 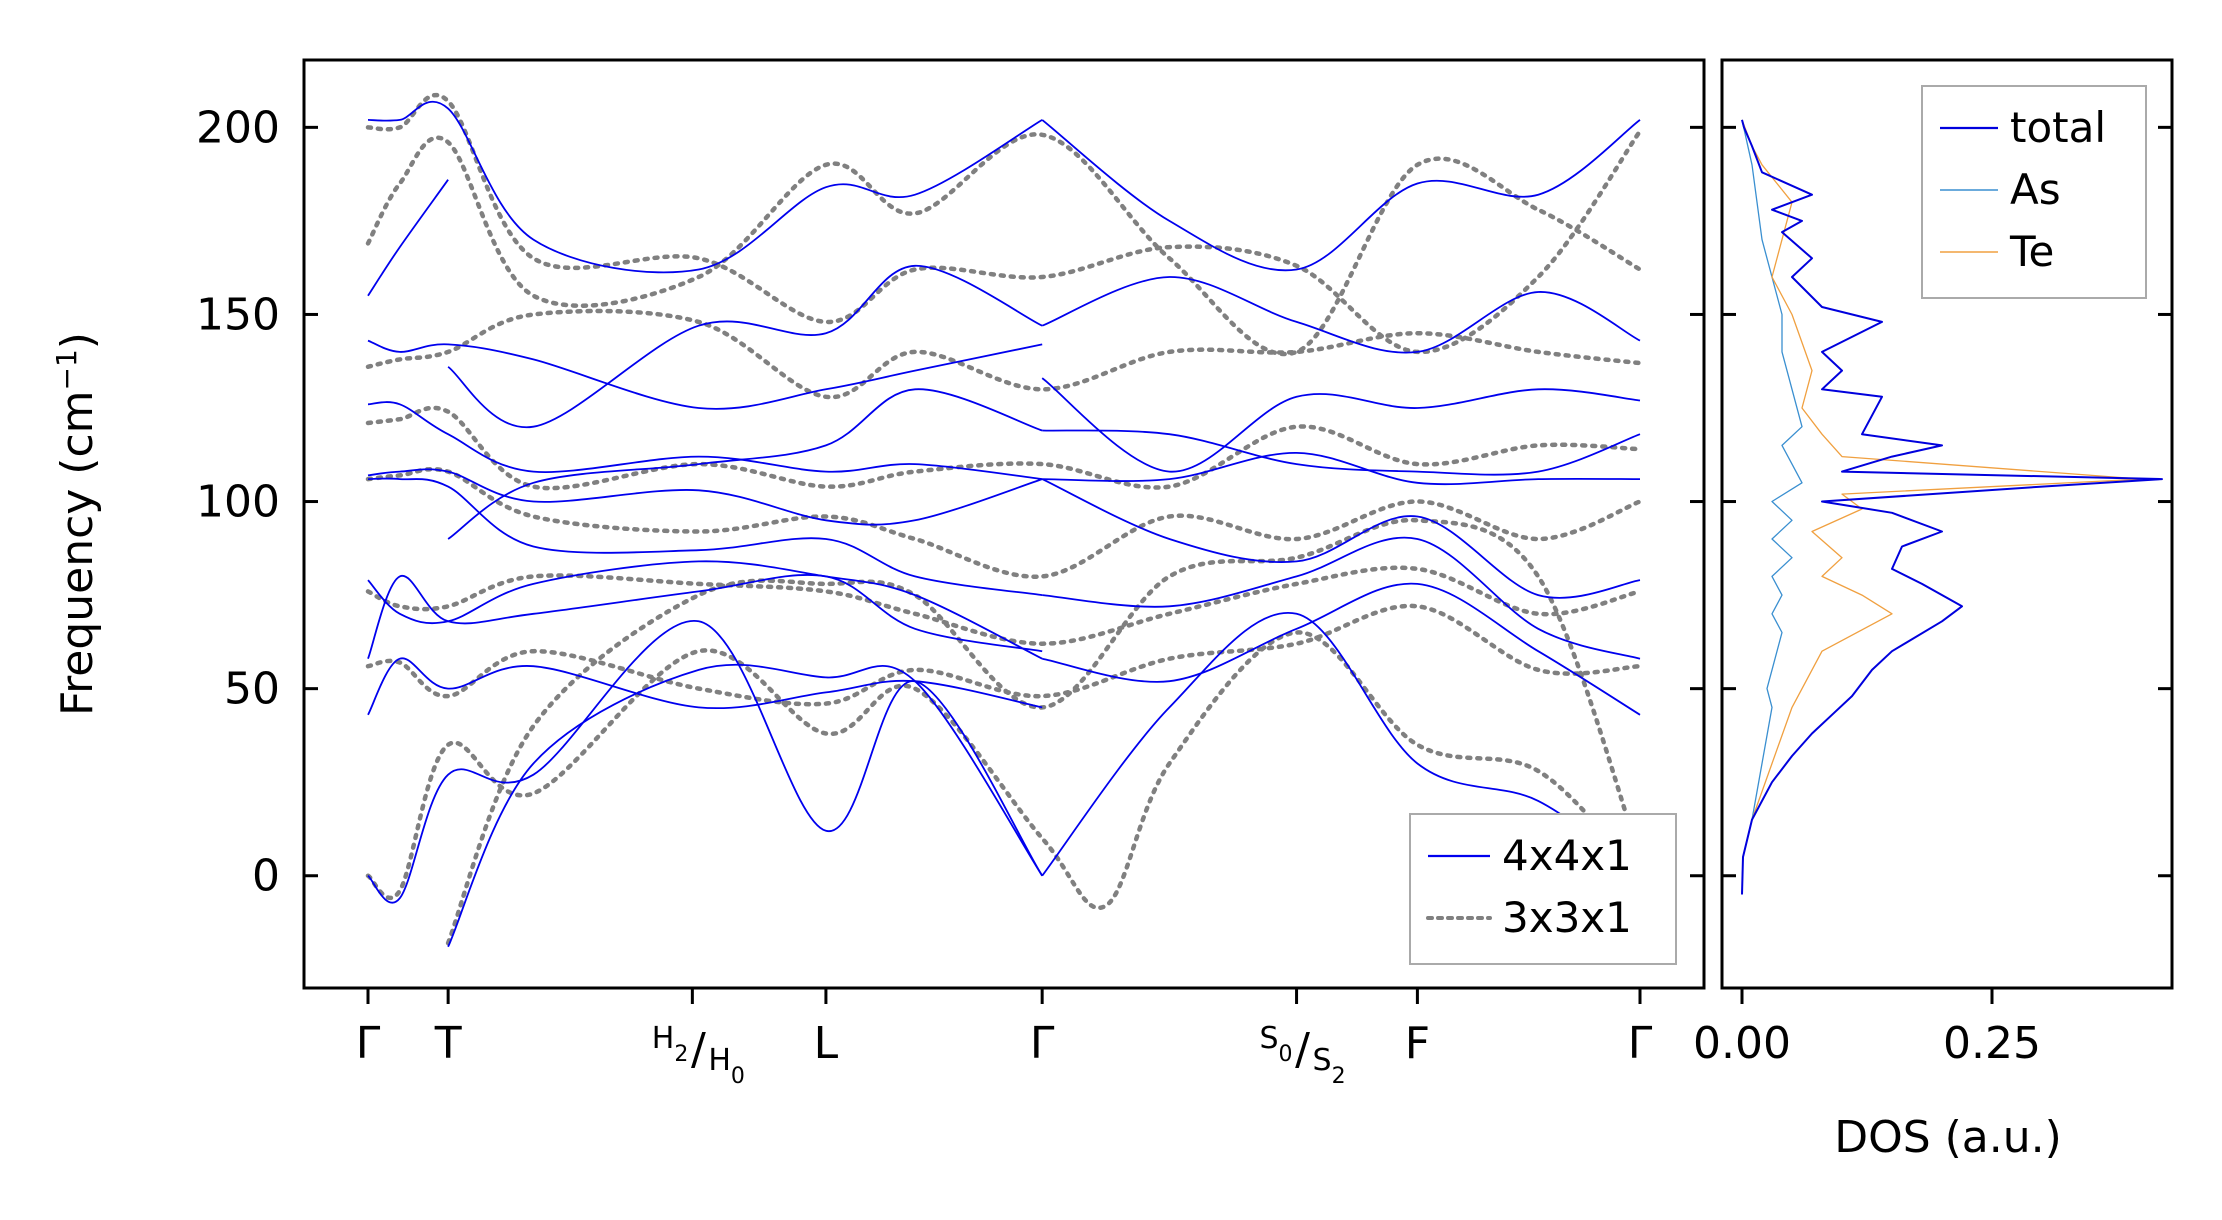 I want to click on dos-x-tick-label-0: 0.00, so click(x=1742, y=1043).